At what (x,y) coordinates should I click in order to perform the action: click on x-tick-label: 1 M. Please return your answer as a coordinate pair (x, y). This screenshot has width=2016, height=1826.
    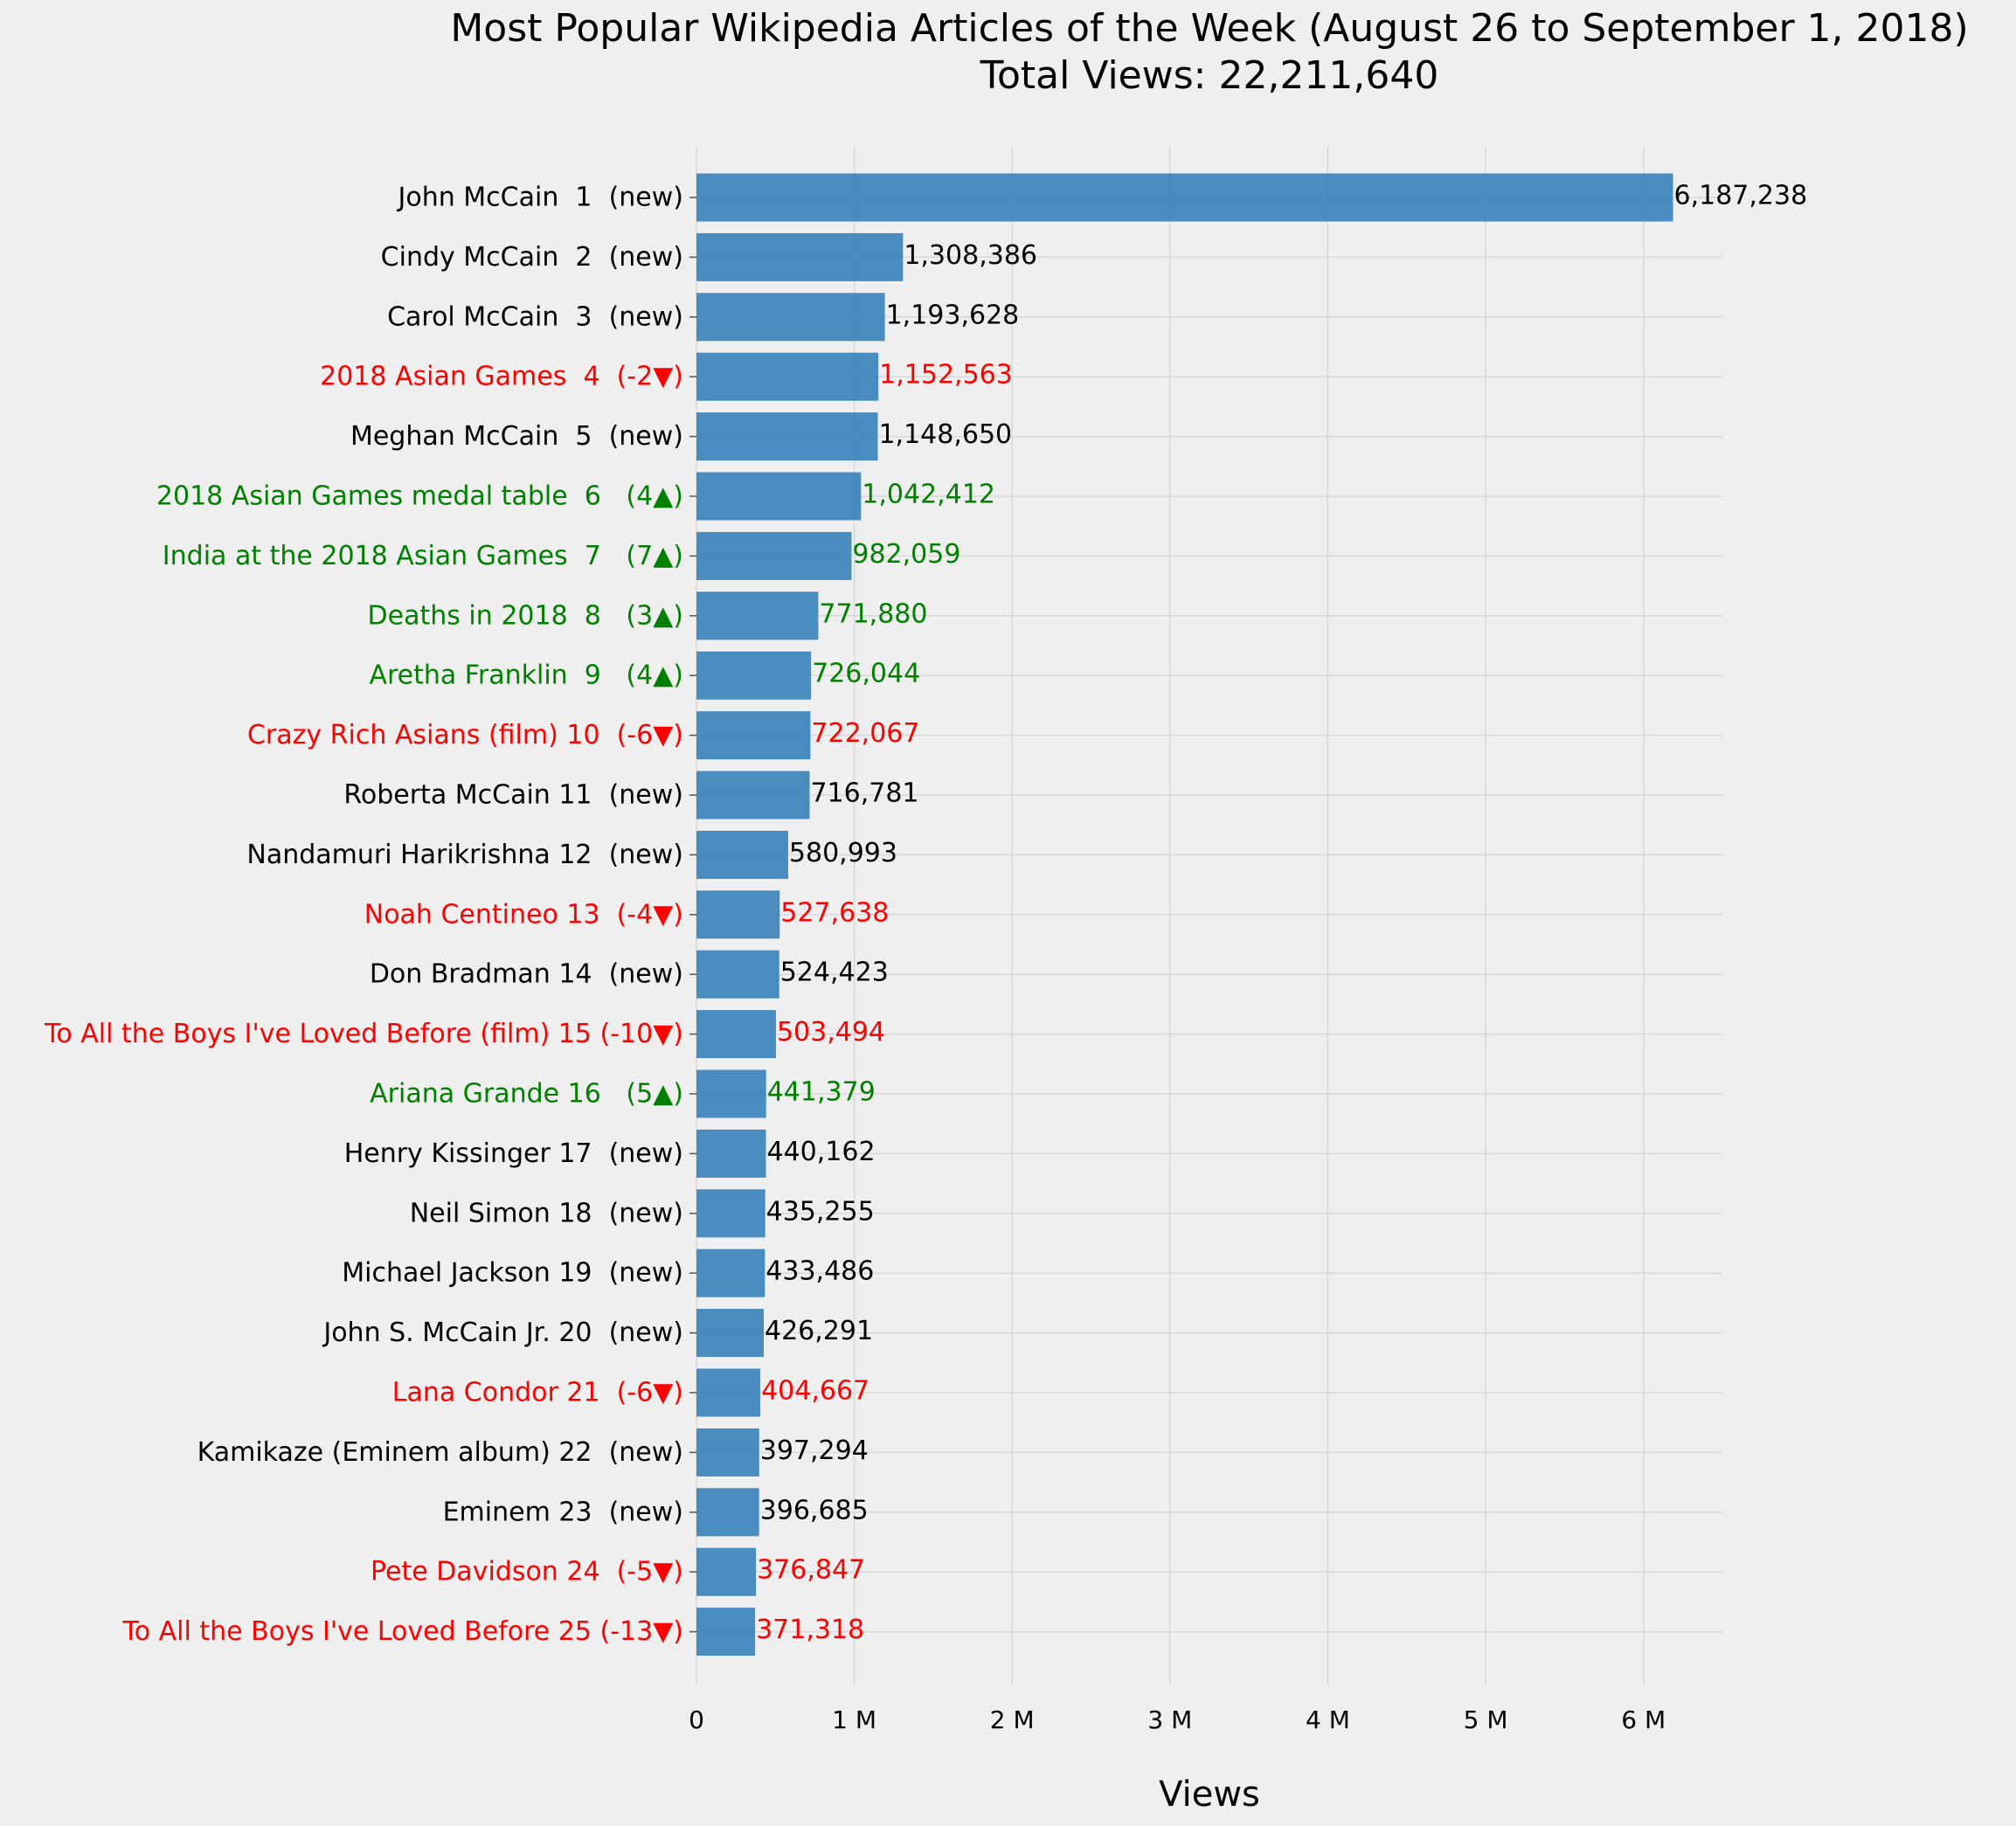
    Looking at the image, I should click on (854, 1720).